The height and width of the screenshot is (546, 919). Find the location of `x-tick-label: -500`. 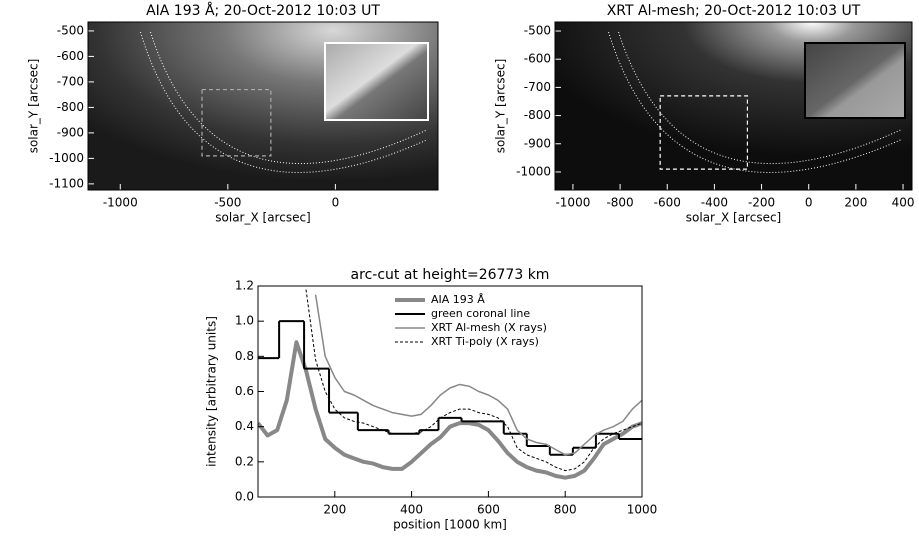

x-tick-label: -500 is located at coordinates (227, 203).